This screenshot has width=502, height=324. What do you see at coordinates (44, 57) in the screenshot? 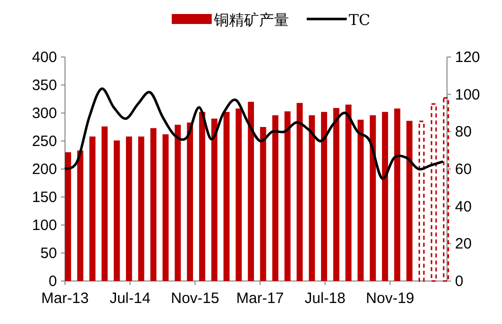
I see `y-tick-label: 400` at bounding box center [44, 57].